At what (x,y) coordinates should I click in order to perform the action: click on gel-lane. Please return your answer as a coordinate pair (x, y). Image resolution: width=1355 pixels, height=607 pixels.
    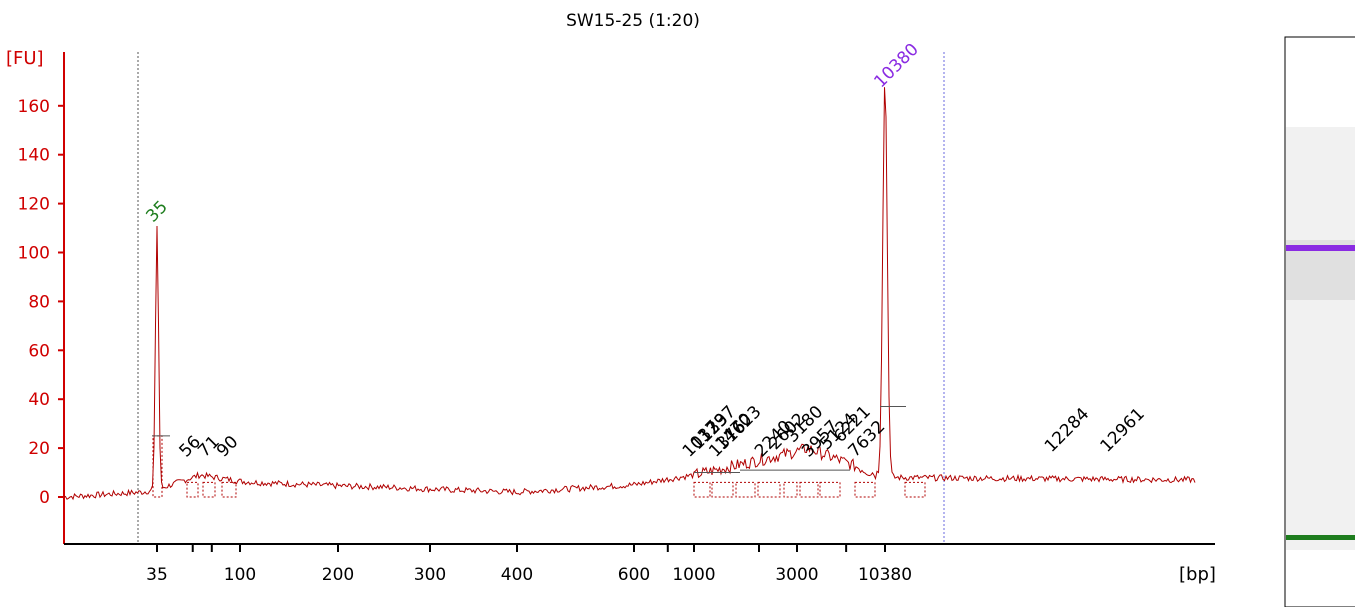
    Looking at the image, I should click on (1319, 321).